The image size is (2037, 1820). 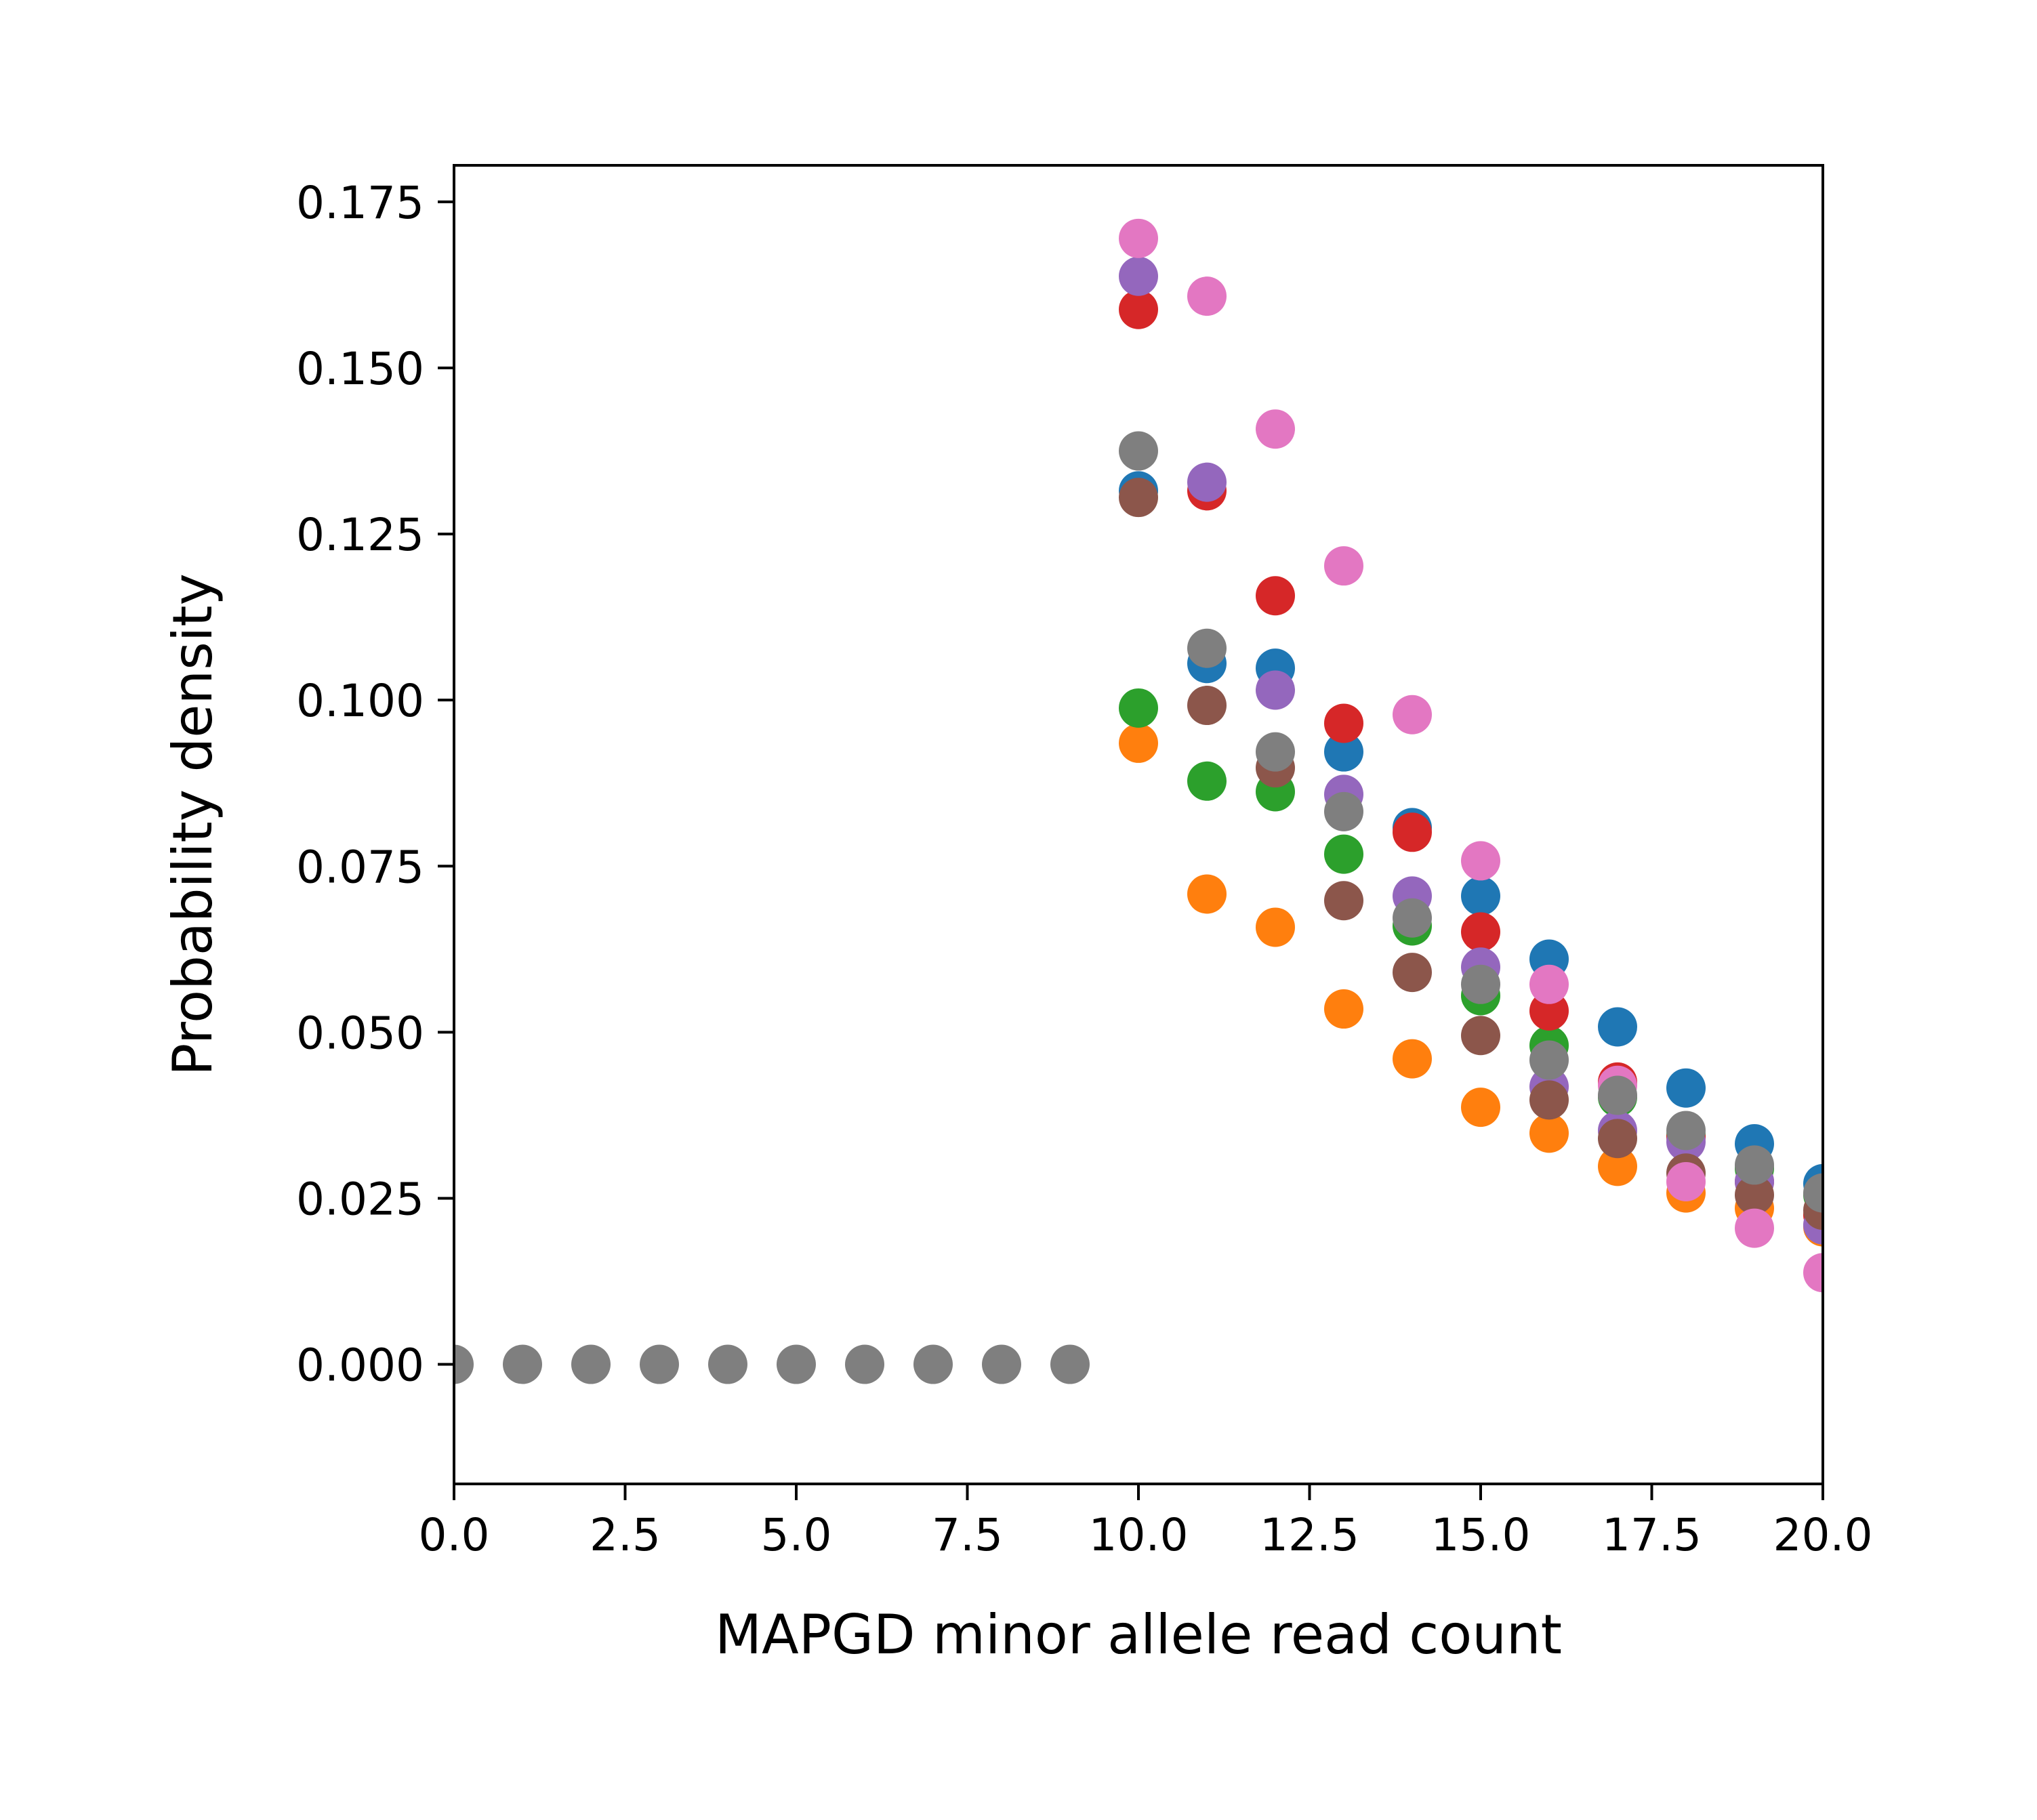 What do you see at coordinates (360, 203) in the screenshot?
I see `y-tick-label: 0.175` at bounding box center [360, 203].